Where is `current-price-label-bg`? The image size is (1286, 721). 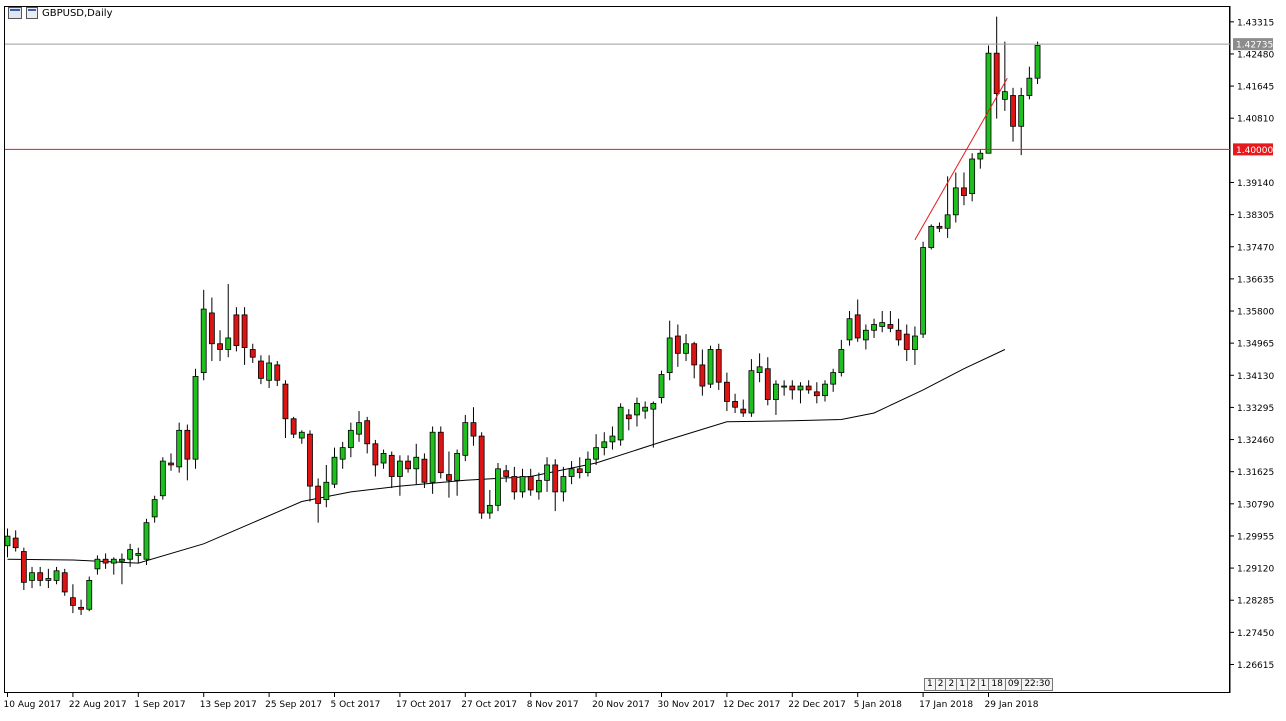
current-price-label-bg is located at coordinates (1253, 44).